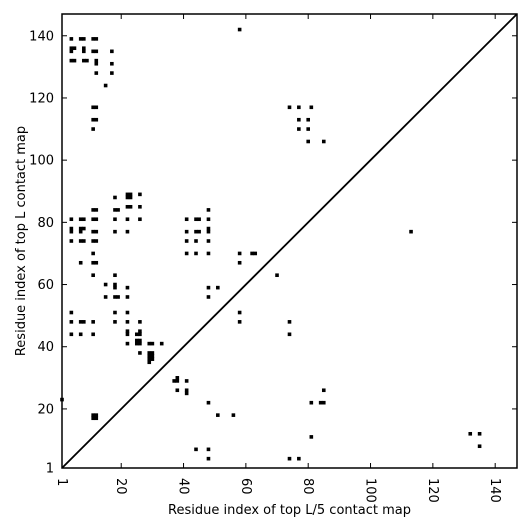 The width and height of the screenshot is (531, 531). What do you see at coordinates (183, 486) in the screenshot?
I see `x-tick-label: 40` at bounding box center [183, 486].